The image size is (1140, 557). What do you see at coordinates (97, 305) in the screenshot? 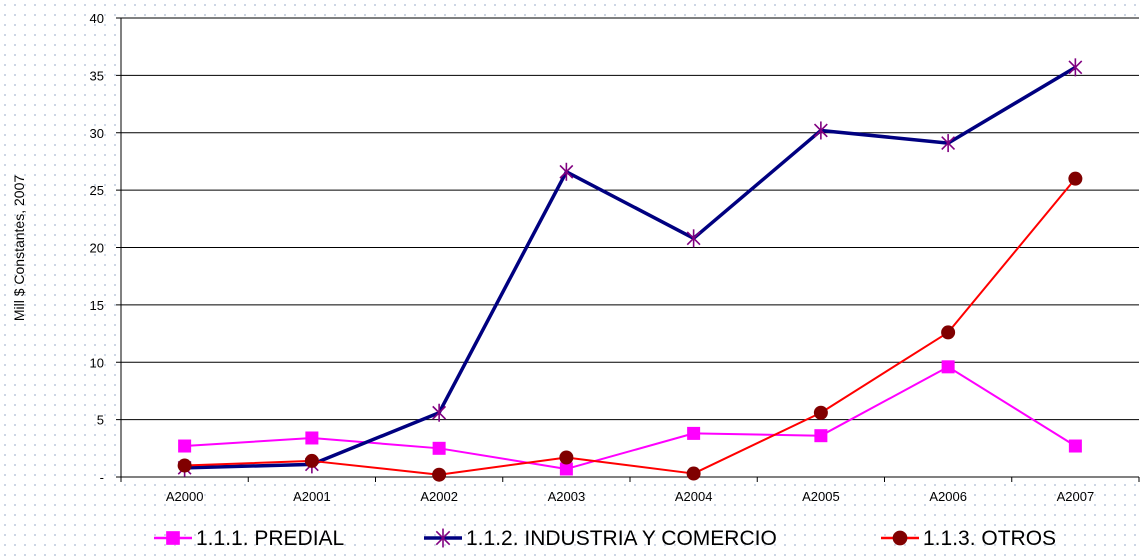
I see `y-tick-label: 15` at bounding box center [97, 305].